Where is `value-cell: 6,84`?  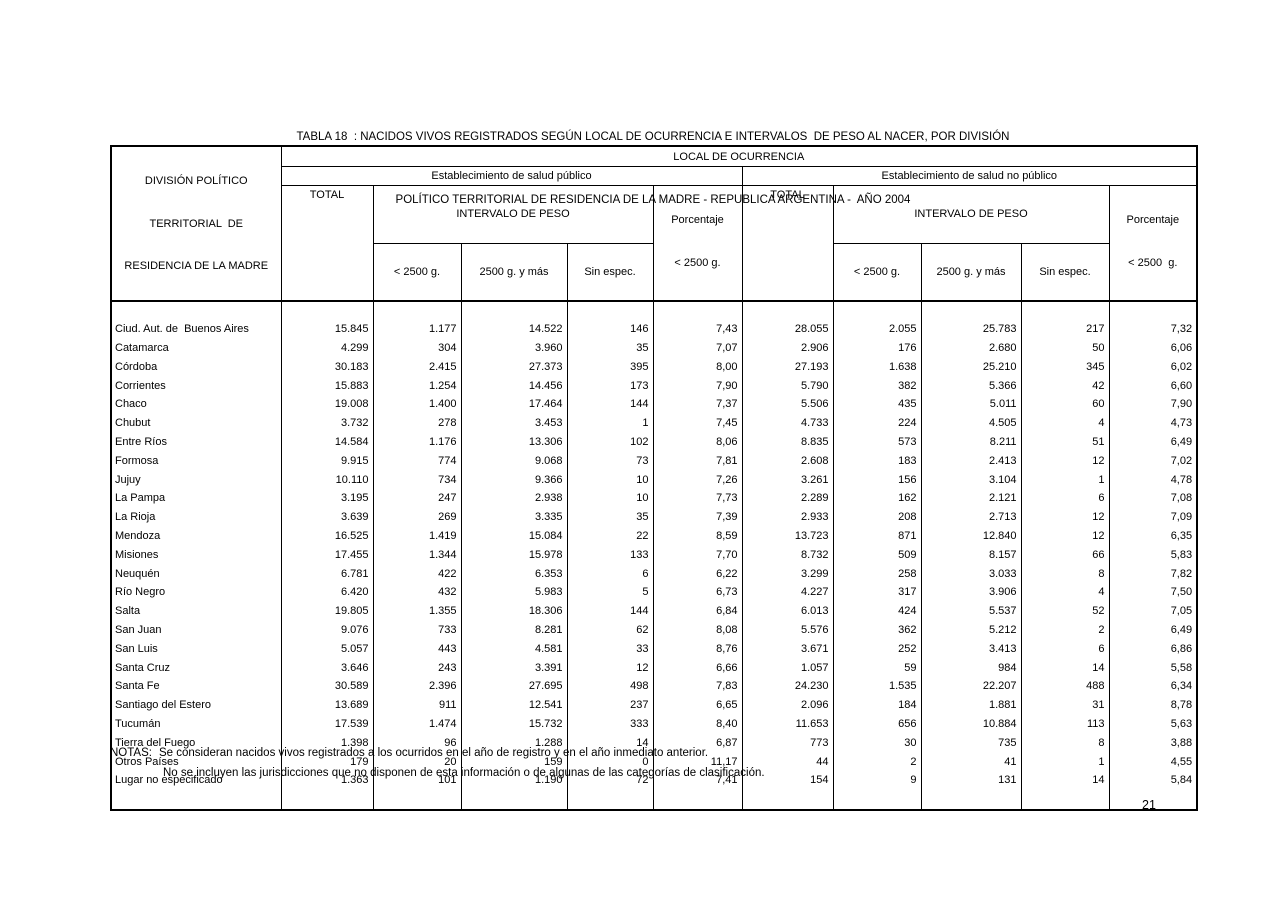 value-cell: 6,84 is located at coordinates (697, 611).